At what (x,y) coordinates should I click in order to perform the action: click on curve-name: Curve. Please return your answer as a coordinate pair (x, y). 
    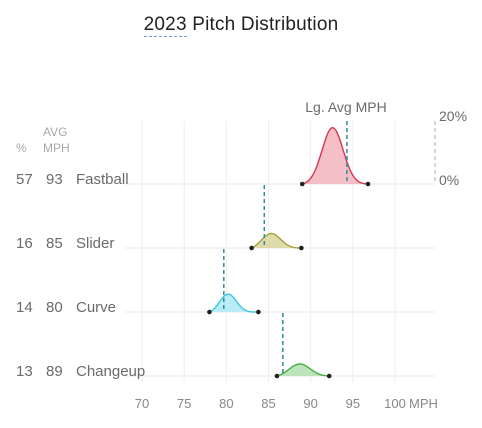
    Looking at the image, I should click on (96, 307).